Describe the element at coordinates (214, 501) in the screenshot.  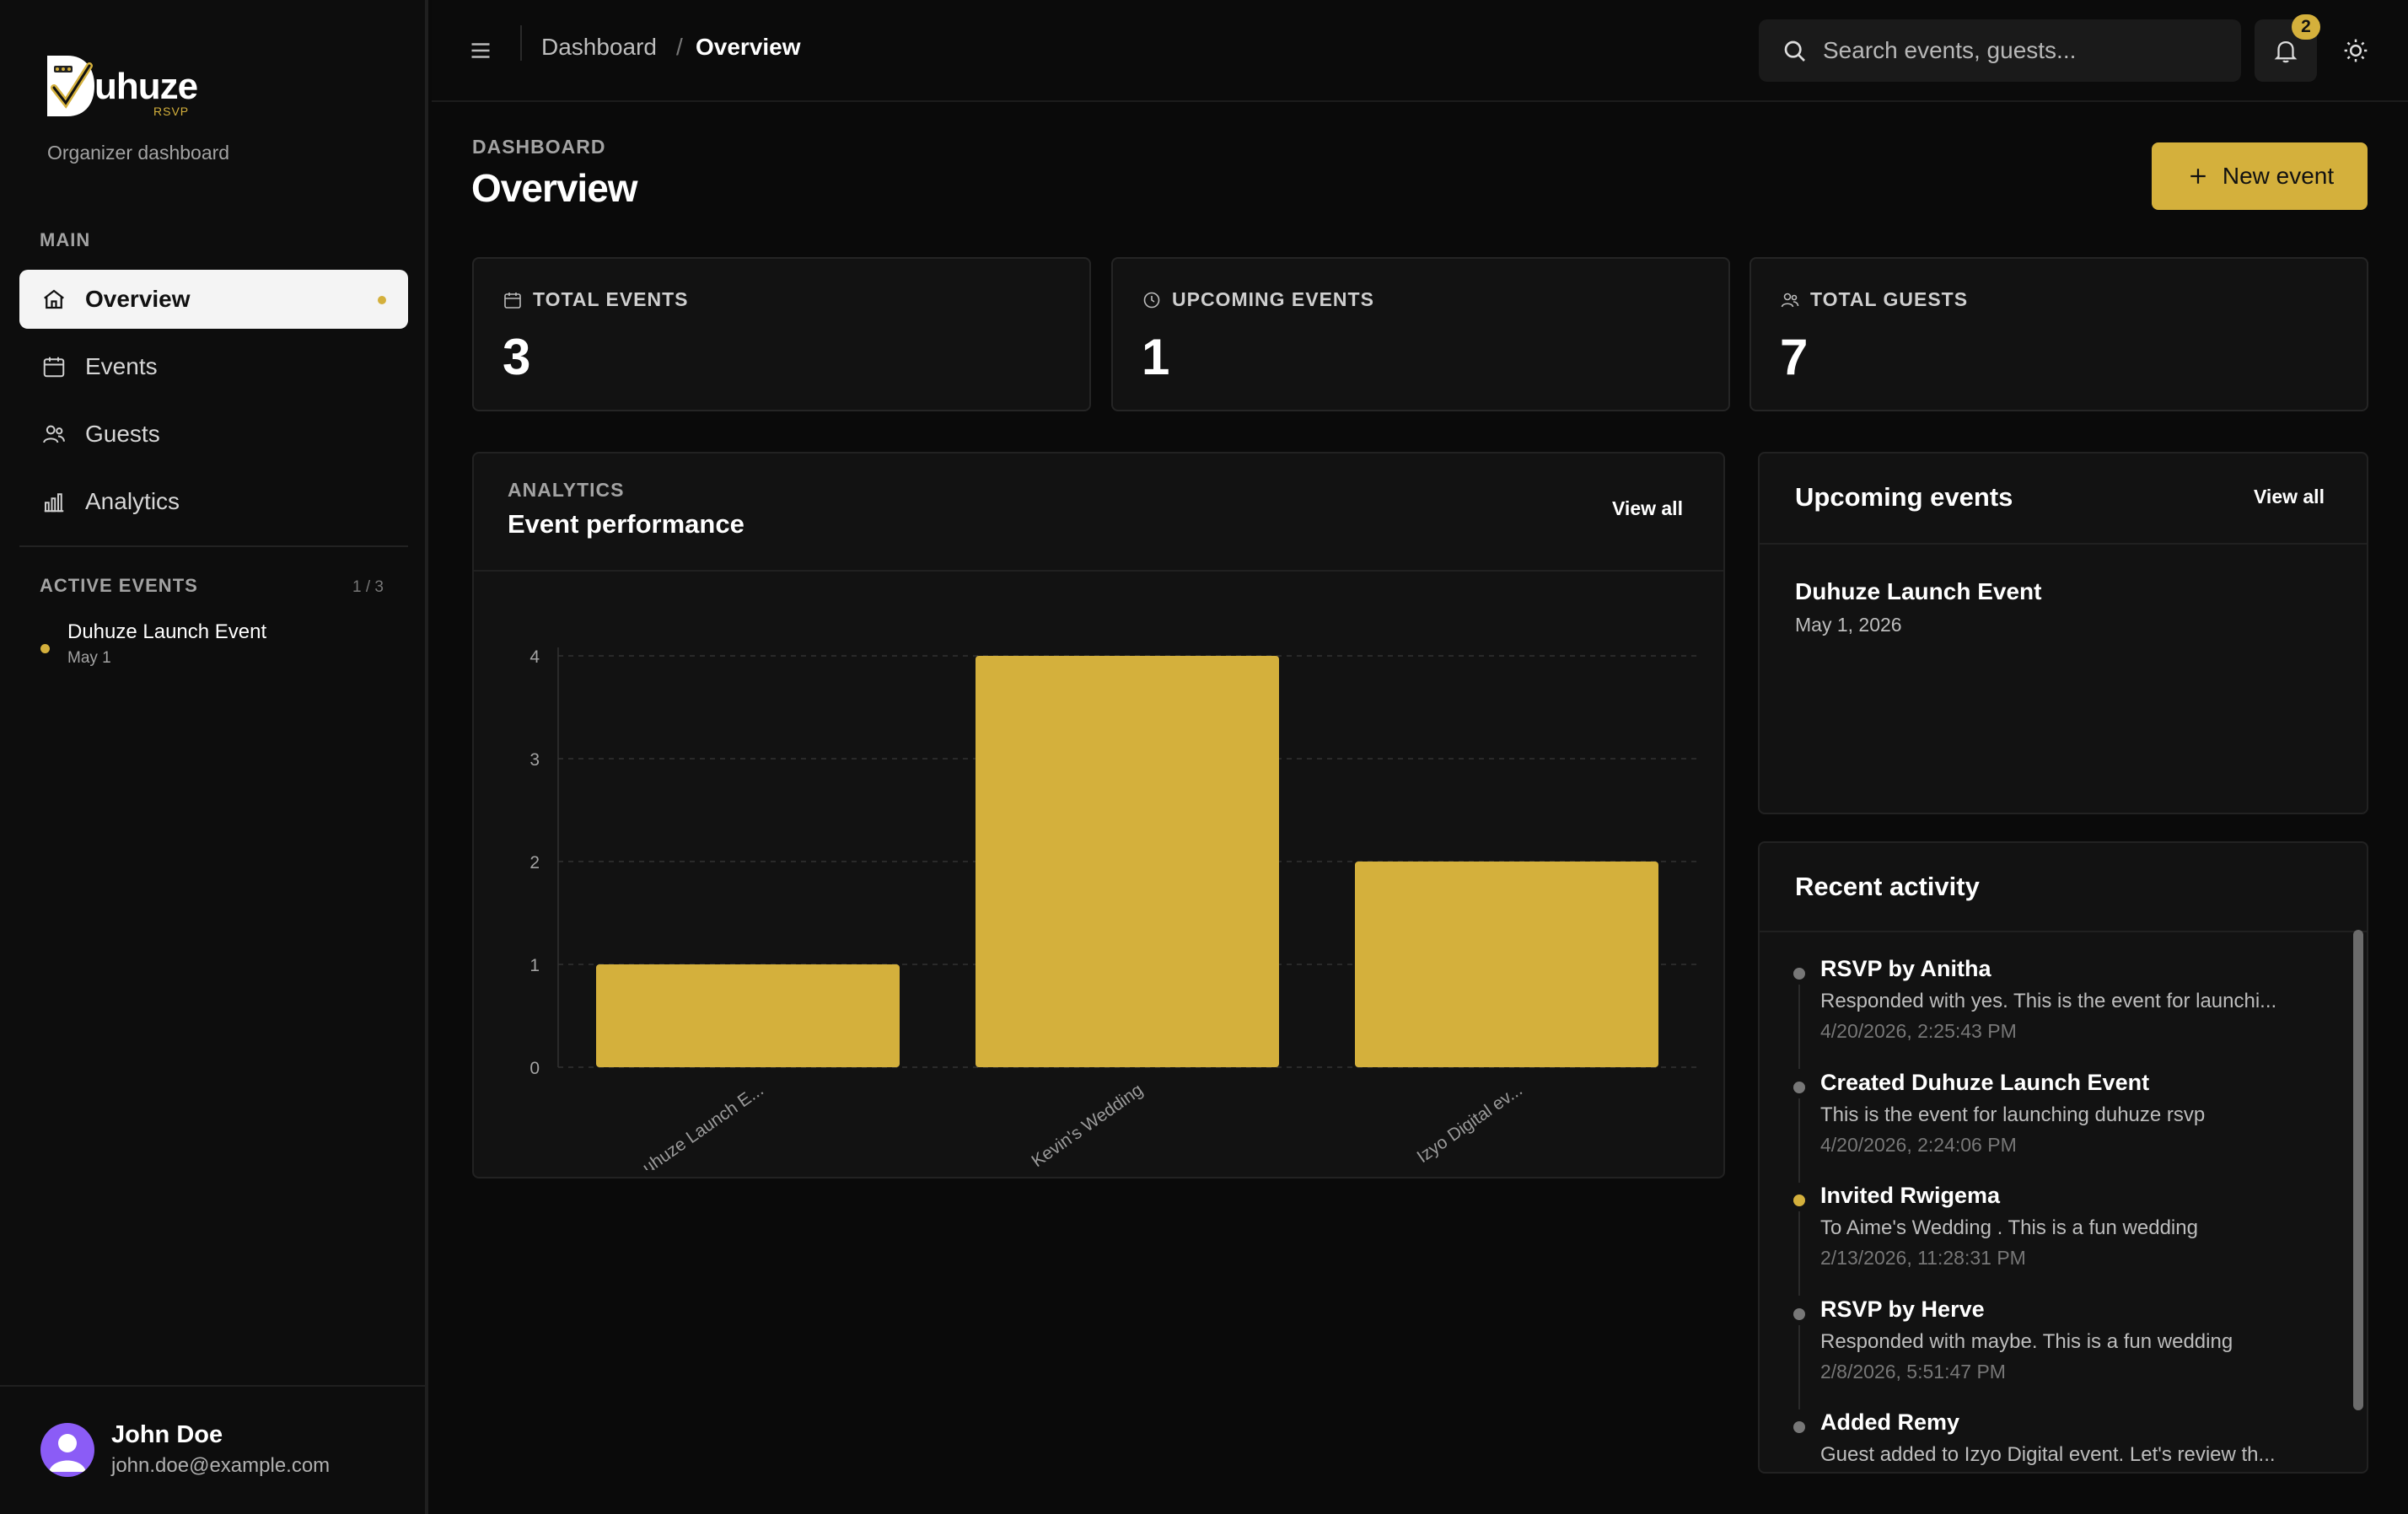
I see `sidebar-item-analytics: Analytics` at that location.